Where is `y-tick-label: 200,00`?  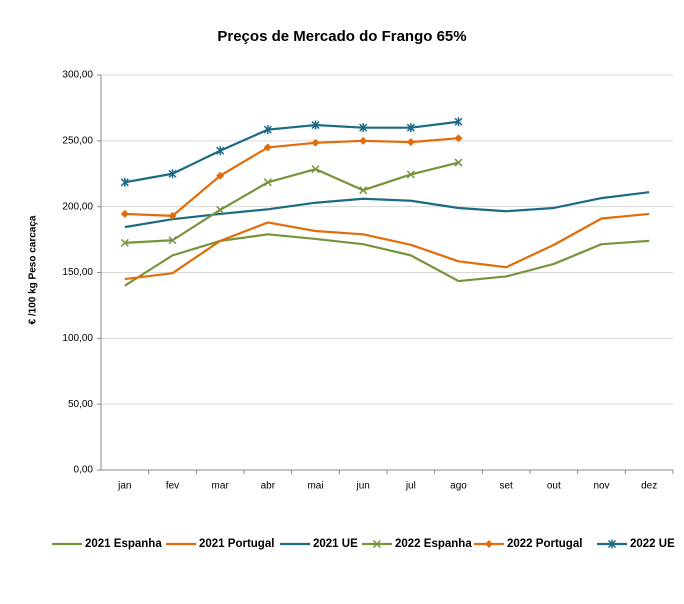
y-tick-label: 200,00 is located at coordinates (77, 206).